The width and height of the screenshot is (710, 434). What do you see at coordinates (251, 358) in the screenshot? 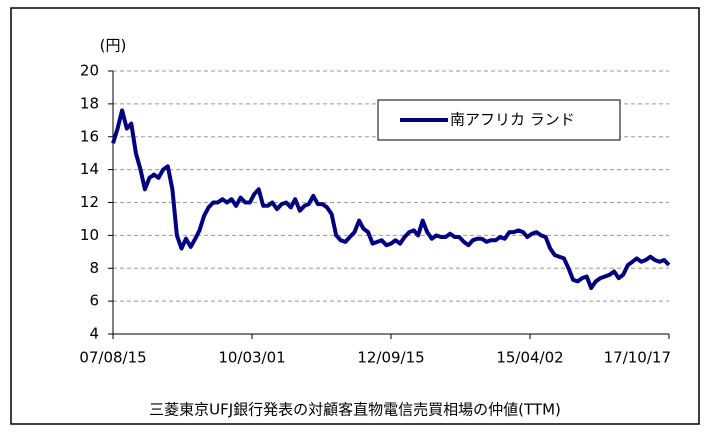
I see `x-tick-label: 10/03/01` at bounding box center [251, 358].